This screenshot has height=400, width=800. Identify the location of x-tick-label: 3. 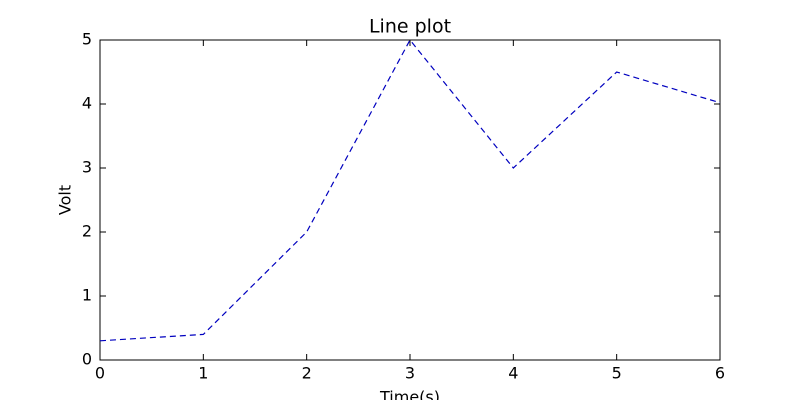
(410, 373).